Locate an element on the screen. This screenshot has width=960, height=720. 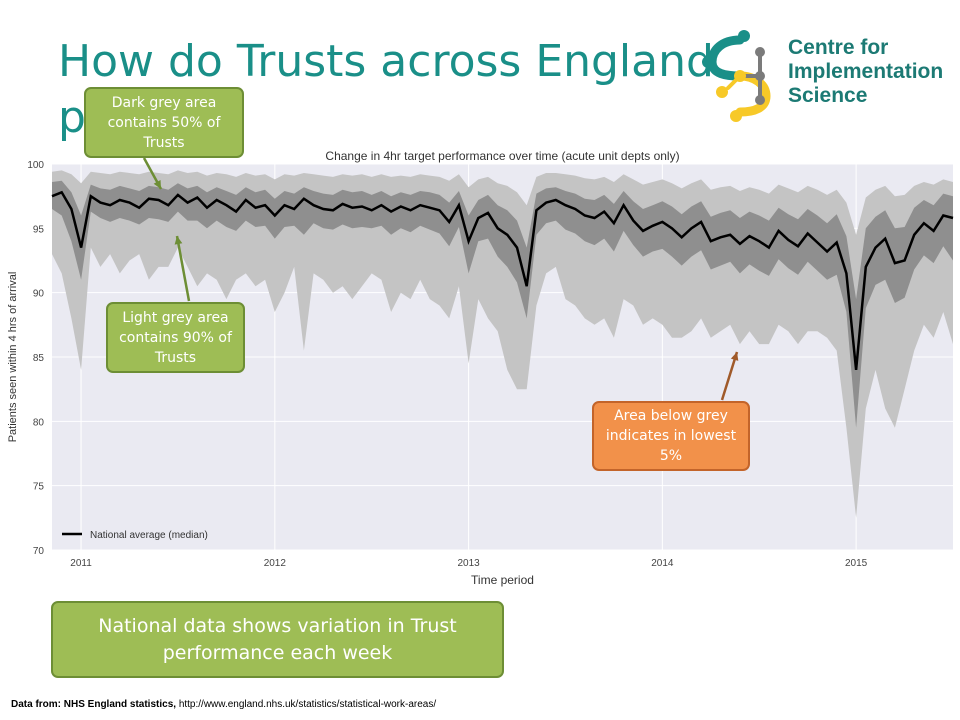
logo-text: Centre for Implementation Science is located at coordinates (865, 72).